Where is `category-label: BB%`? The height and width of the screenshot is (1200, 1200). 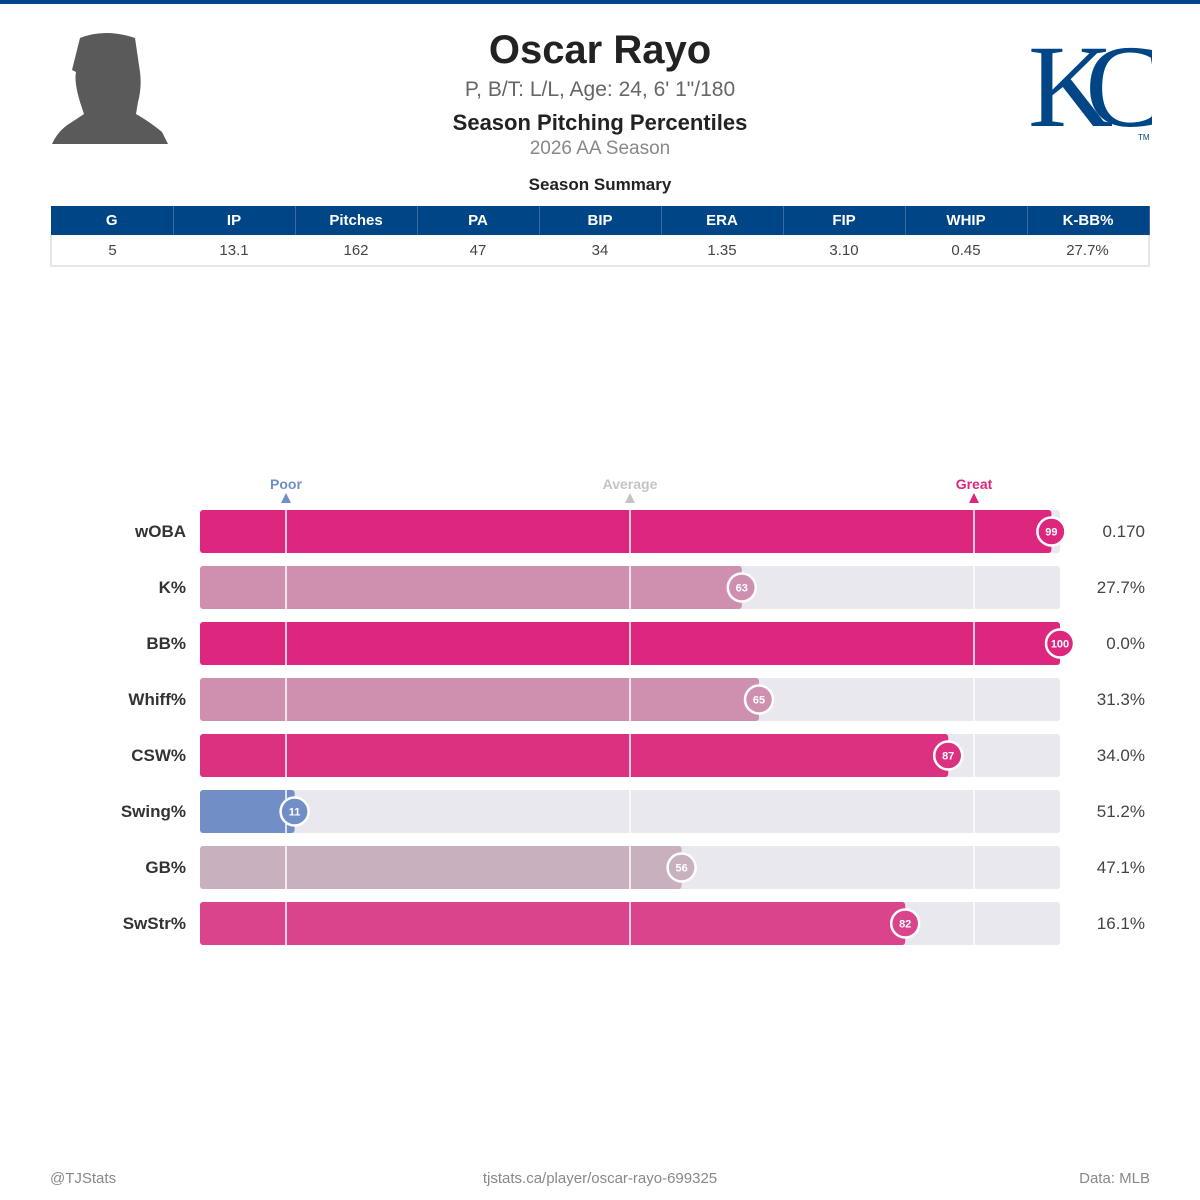
category-label: BB% is located at coordinates (166, 643).